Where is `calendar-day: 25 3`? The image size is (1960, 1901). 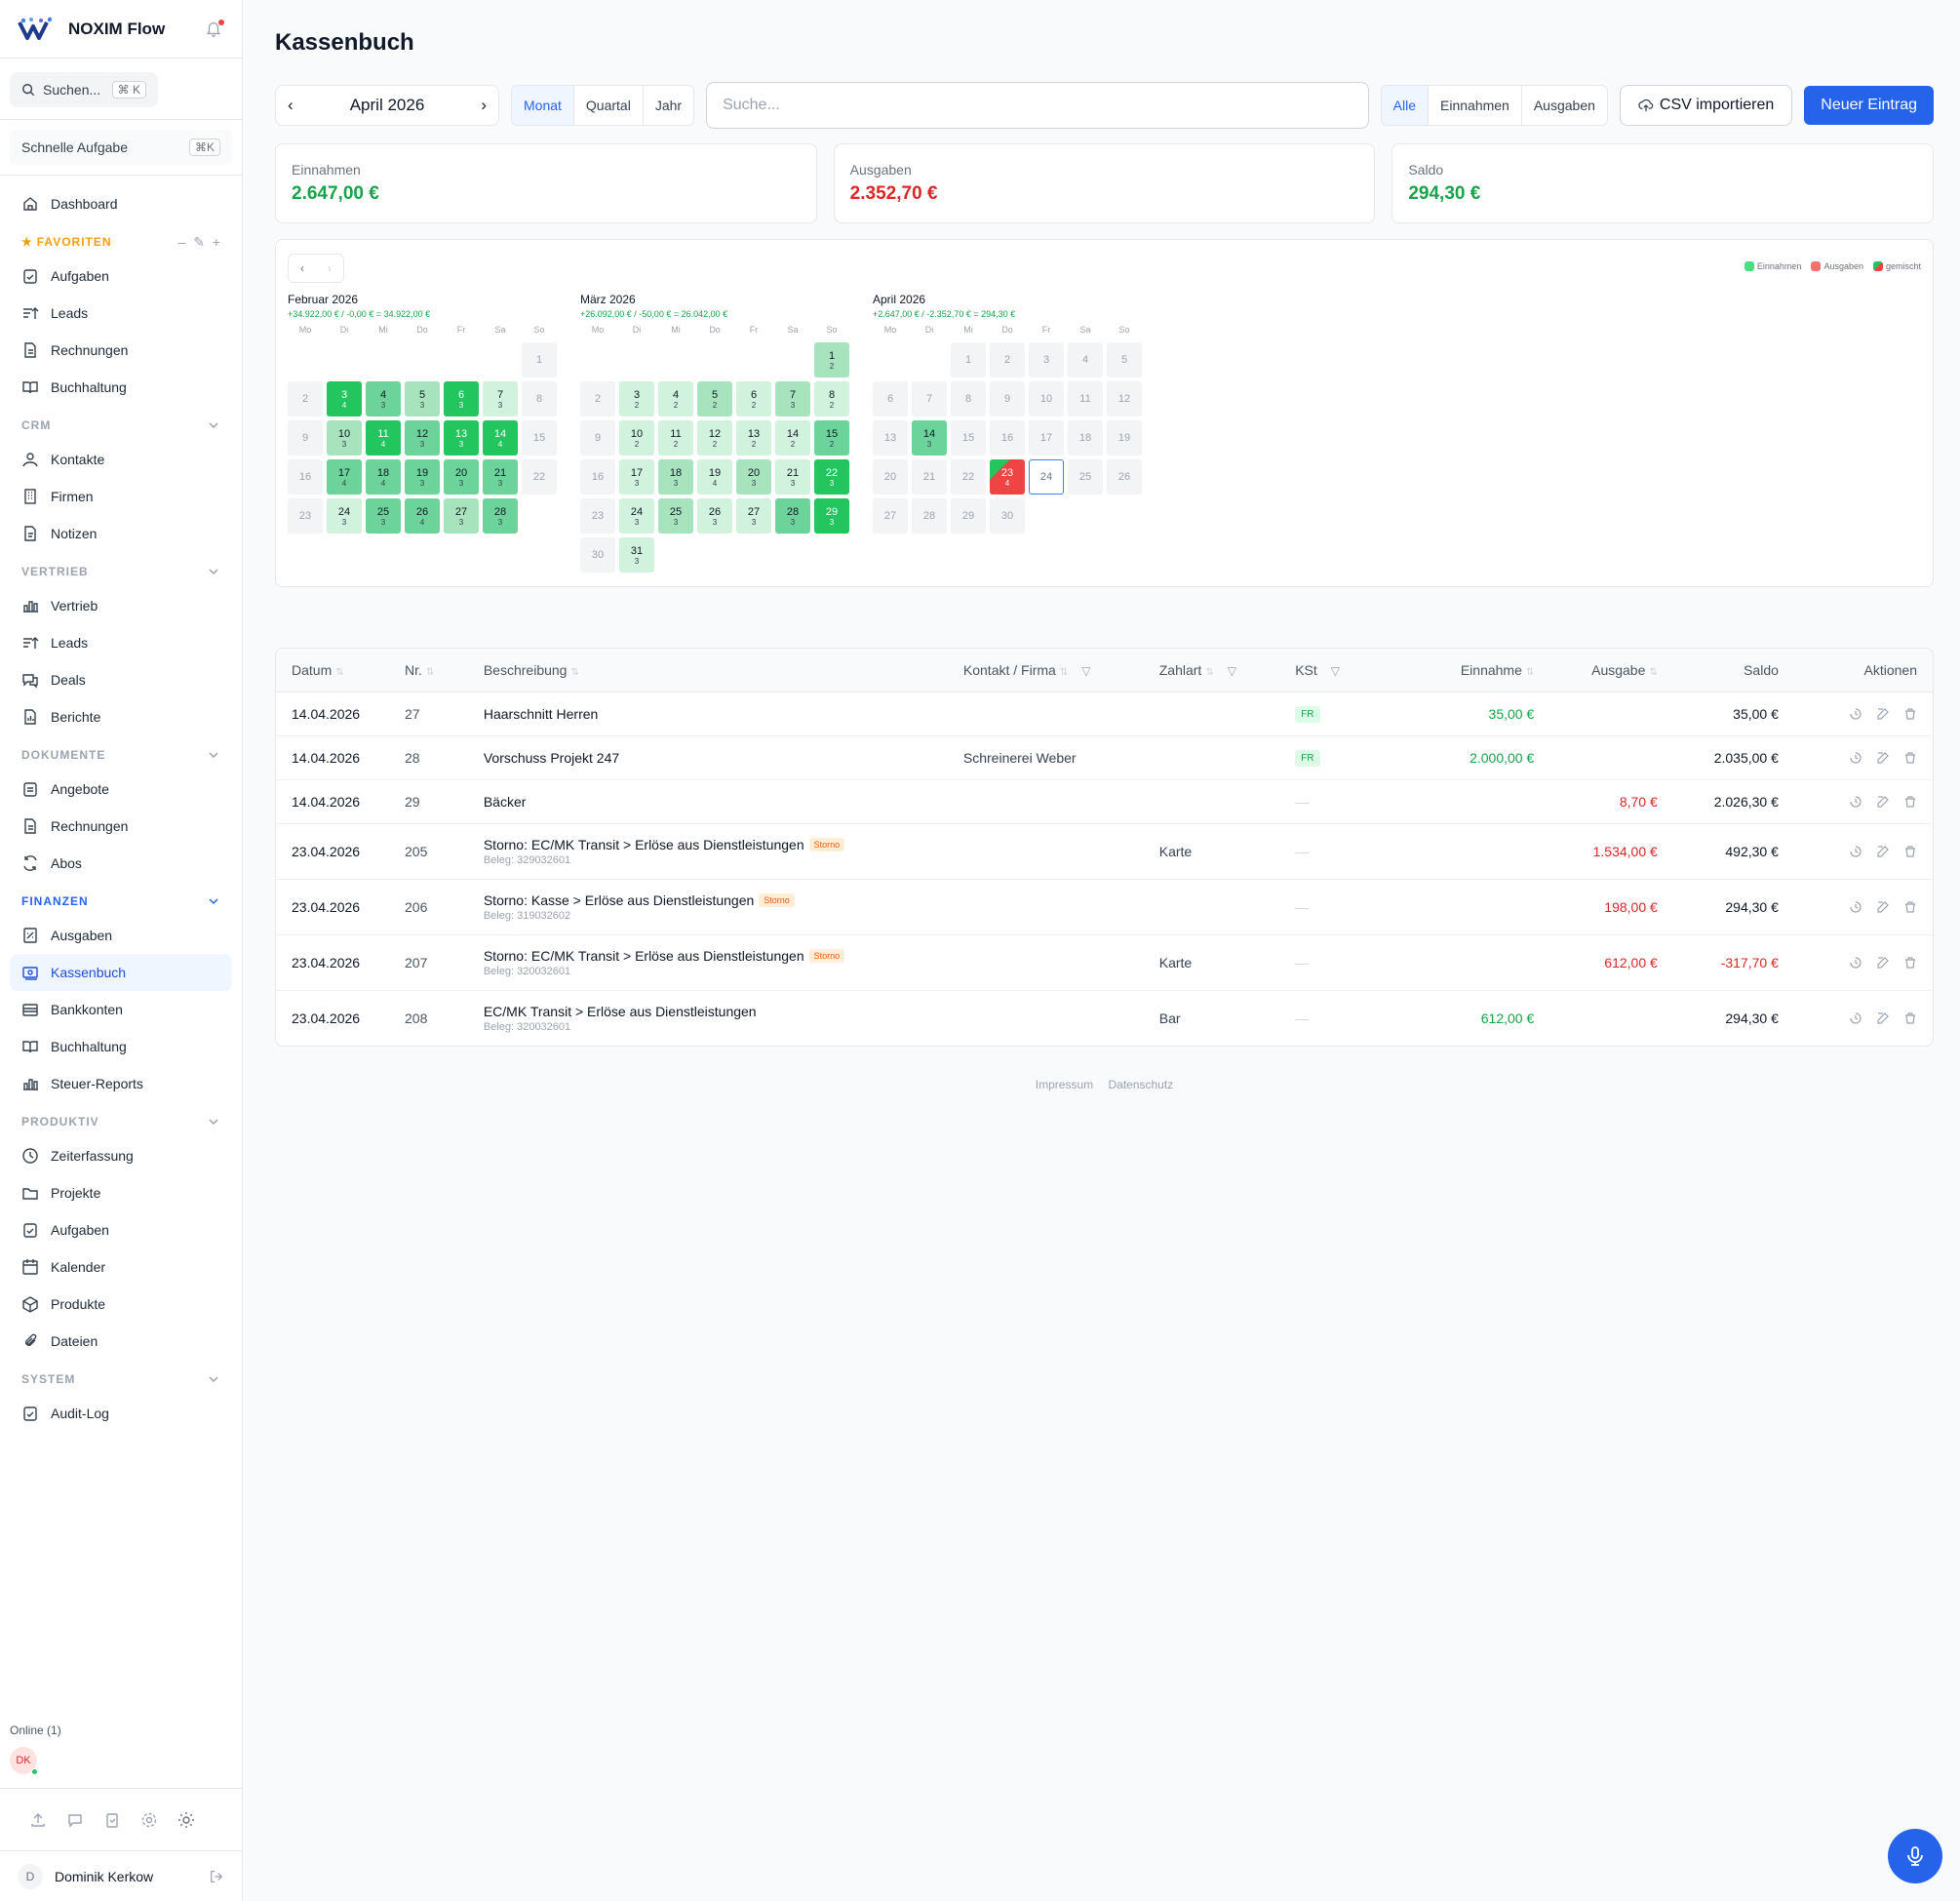 calendar-day: 25 3 is located at coordinates (383, 516).